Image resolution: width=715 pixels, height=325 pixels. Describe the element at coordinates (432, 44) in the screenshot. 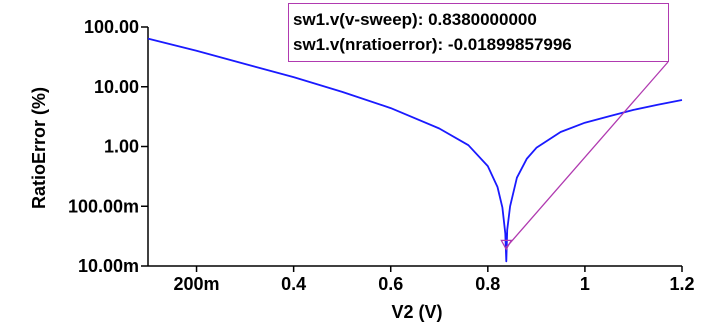

I see `marker-readout-y: sw1.v(nratioerror): -0.01899857996` at that location.